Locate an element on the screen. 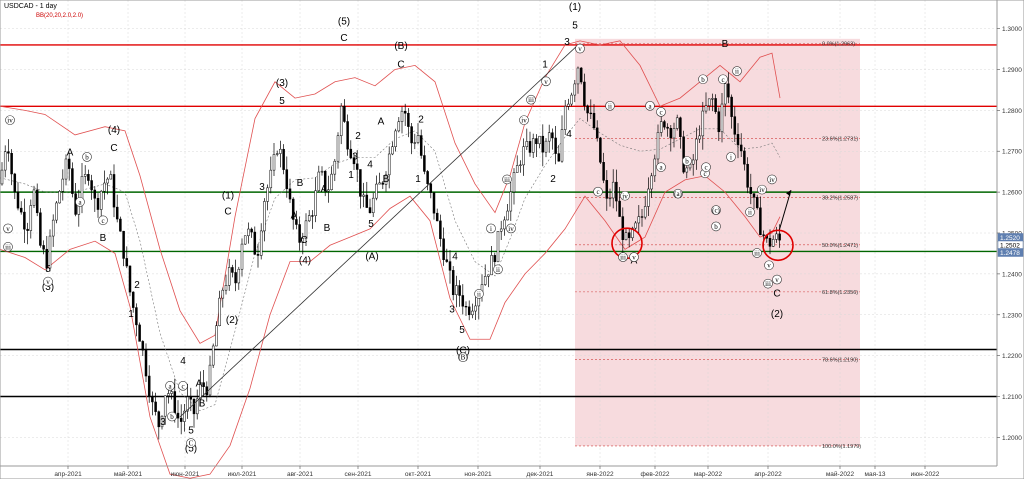 The width and height of the screenshot is (1024, 479). wave-label: 2 is located at coordinates (358, 136).